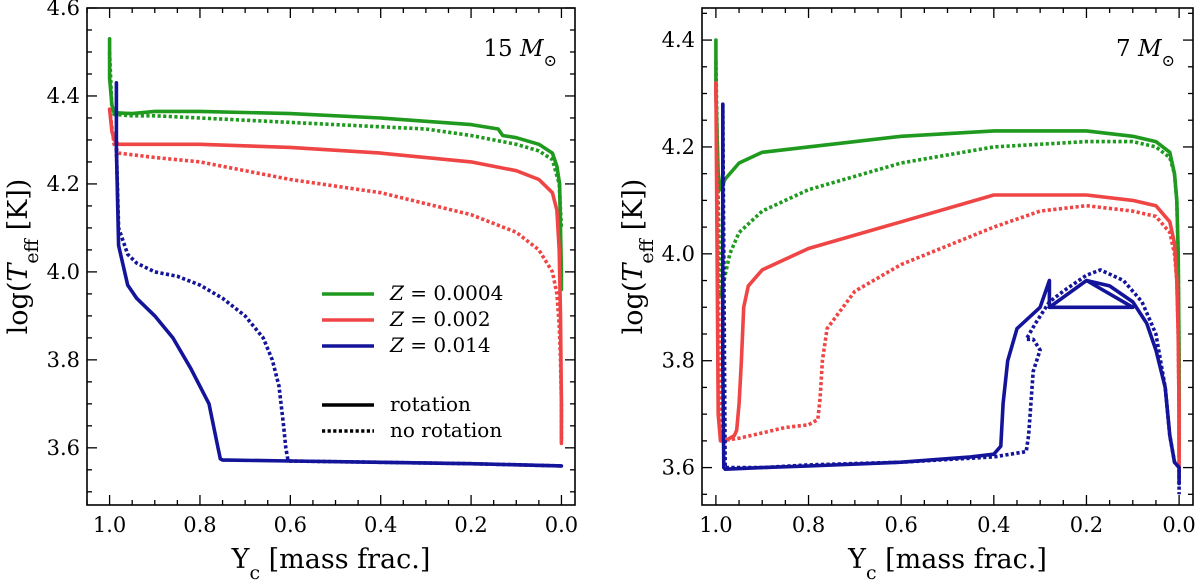 This screenshot has height=580, width=1200. What do you see at coordinates (440, 345) in the screenshot?
I see `legend-label-z-0-014: Z = 0.014` at bounding box center [440, 345].